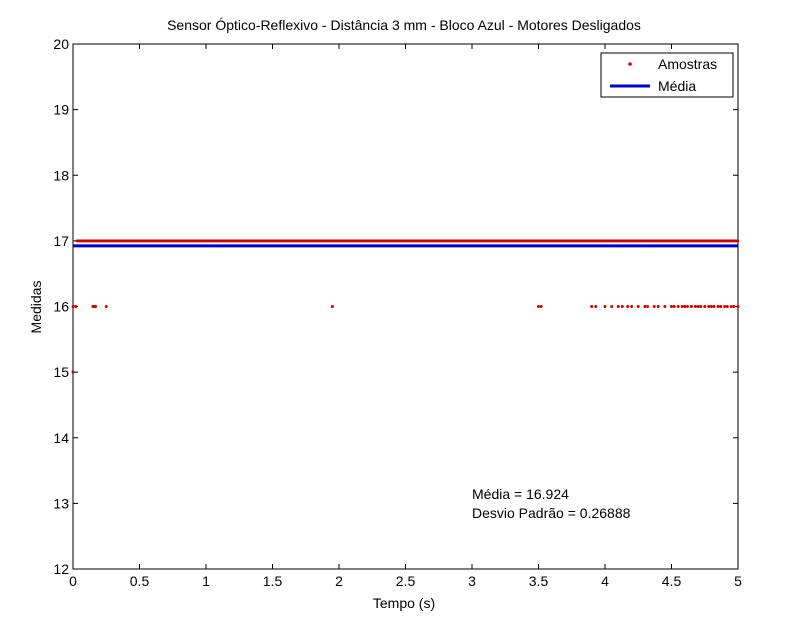 Image resolution: width=800 pixels, height=623 pixels. What do you see at coordinates (61, 307) in the screenshot?
I see `y-tick-label: 16` at bounding box center [61, 307].